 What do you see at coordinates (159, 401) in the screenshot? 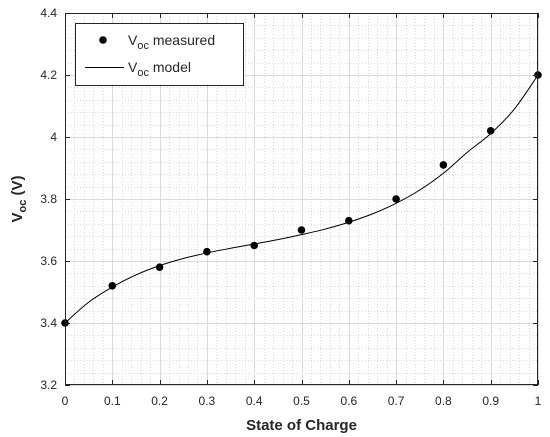
I see `x-tick-label: 0.2` at bounding box center [159, 401].